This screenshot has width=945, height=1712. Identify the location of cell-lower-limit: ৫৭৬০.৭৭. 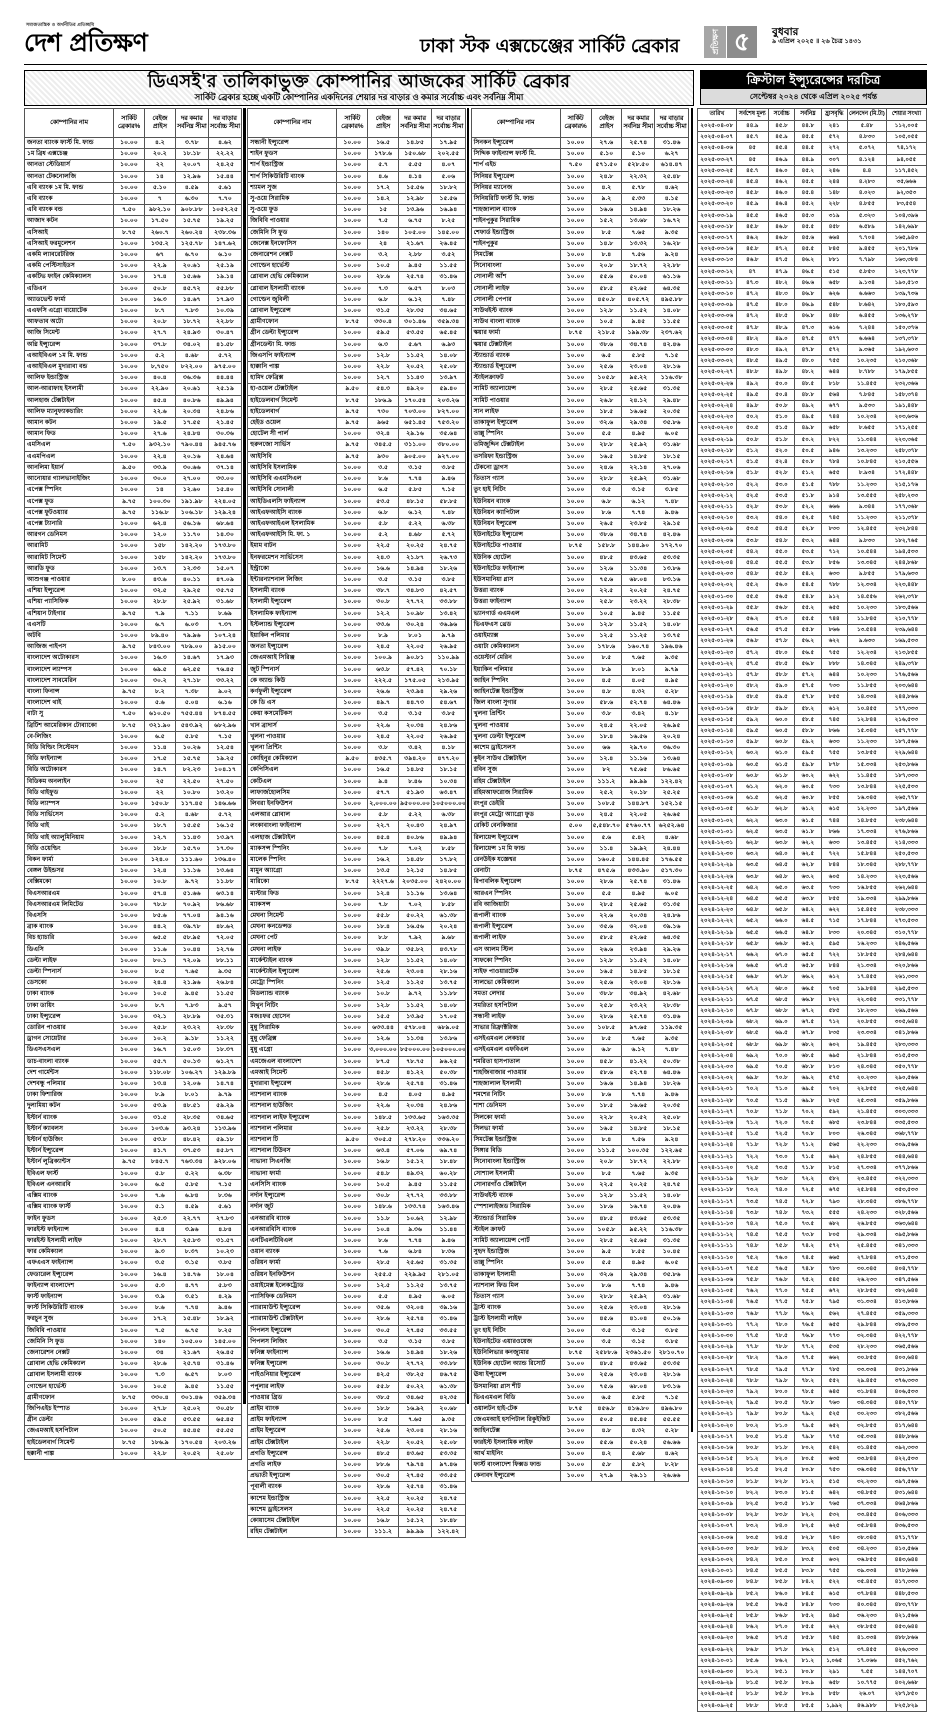
(638, 826).